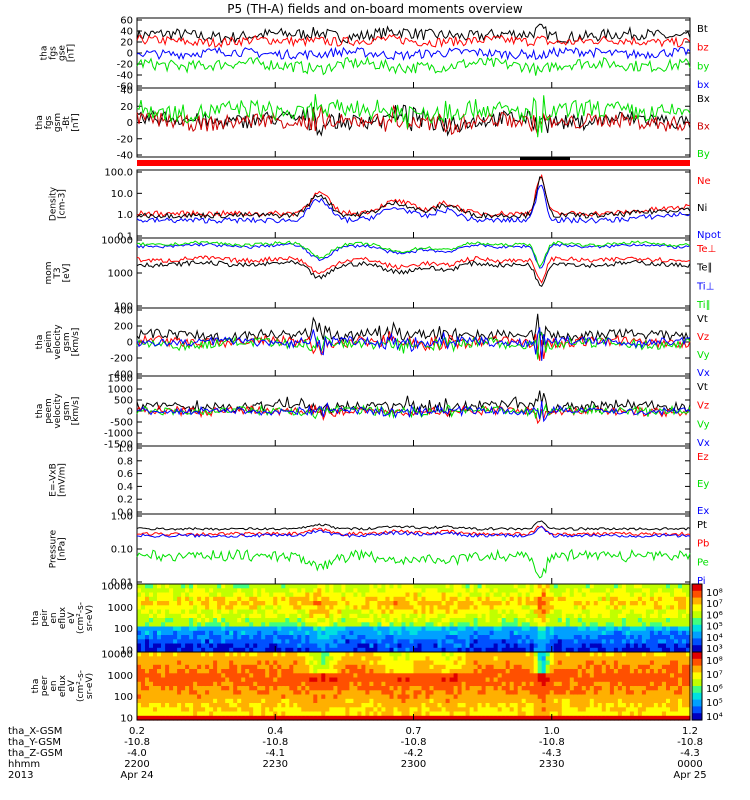 This screenshot has width=750, height=800. Describe the element at coordinates (126, 32) in the screenshot. I see `y-tick-label: 40` at that location.